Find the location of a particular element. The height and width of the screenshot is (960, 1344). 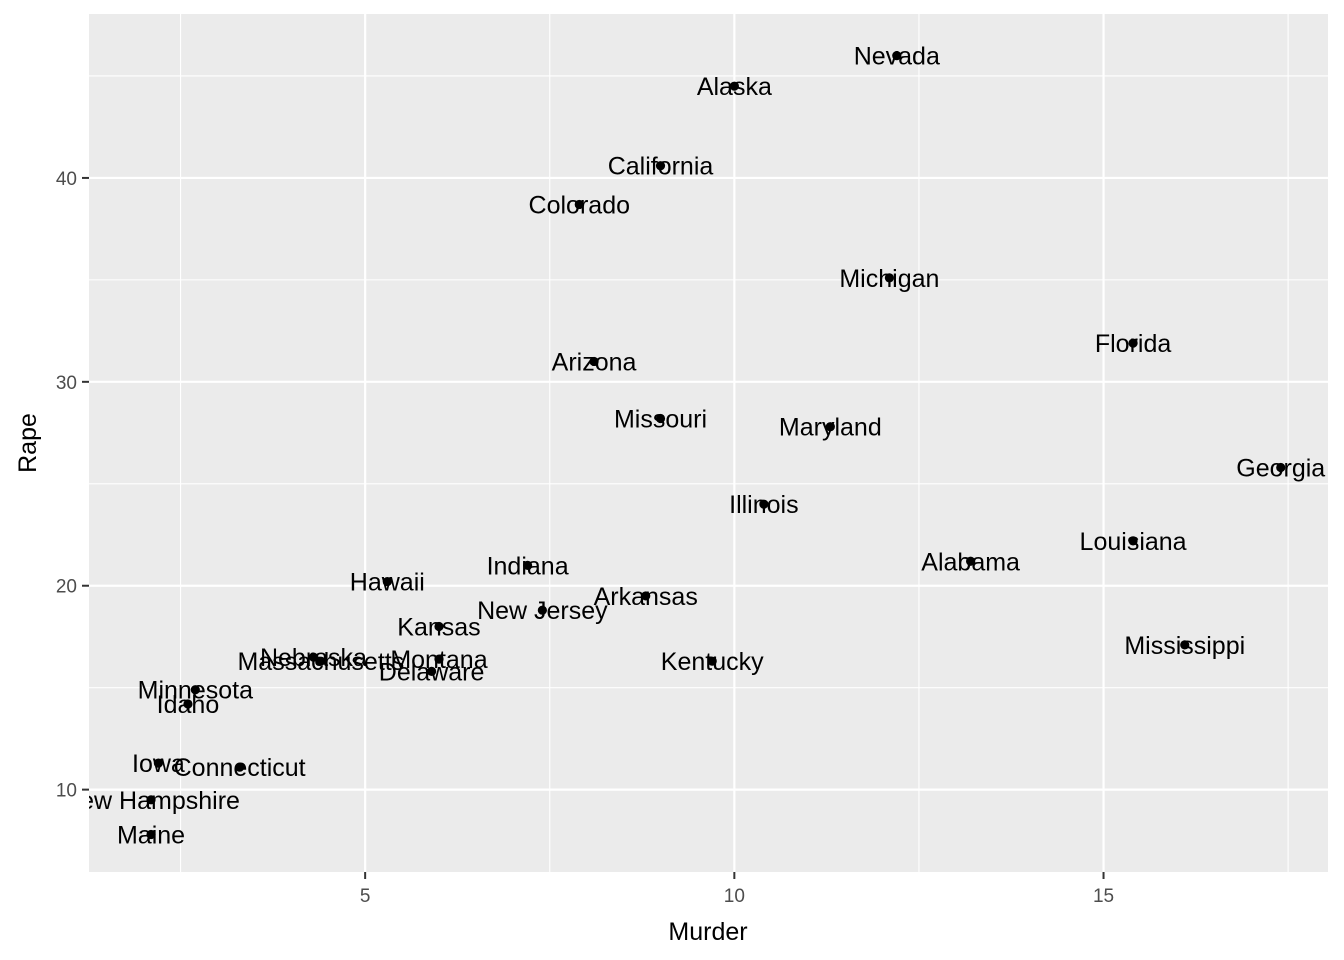

point-label: Montana is located at coordinates (438, 660).